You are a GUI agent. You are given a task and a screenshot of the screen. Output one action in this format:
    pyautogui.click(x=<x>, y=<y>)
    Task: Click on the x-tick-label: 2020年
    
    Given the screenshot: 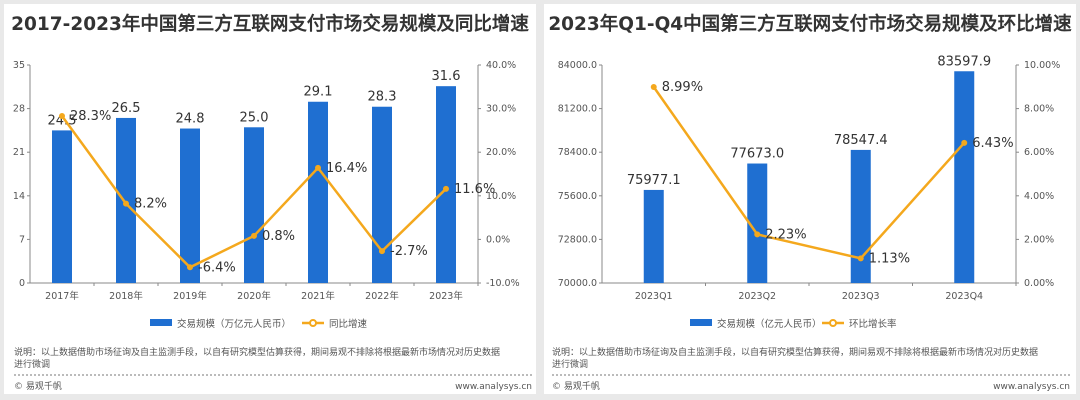 What is the action you would take?
    pyautogui.click(x=254, y=296)
    